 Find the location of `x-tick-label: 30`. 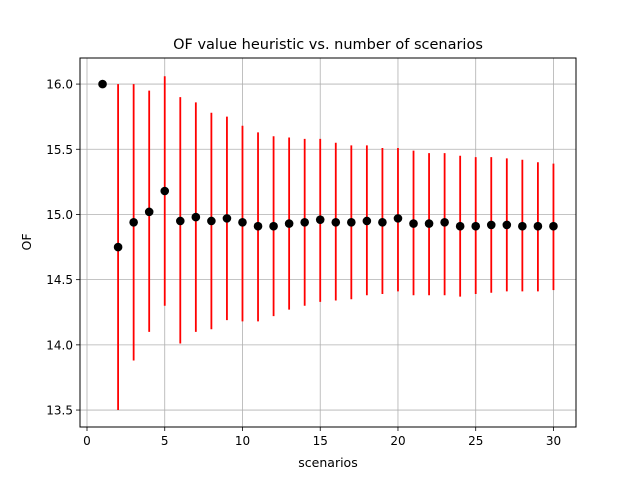

x-tick-label: 30 is located at coordinates (553, 441).